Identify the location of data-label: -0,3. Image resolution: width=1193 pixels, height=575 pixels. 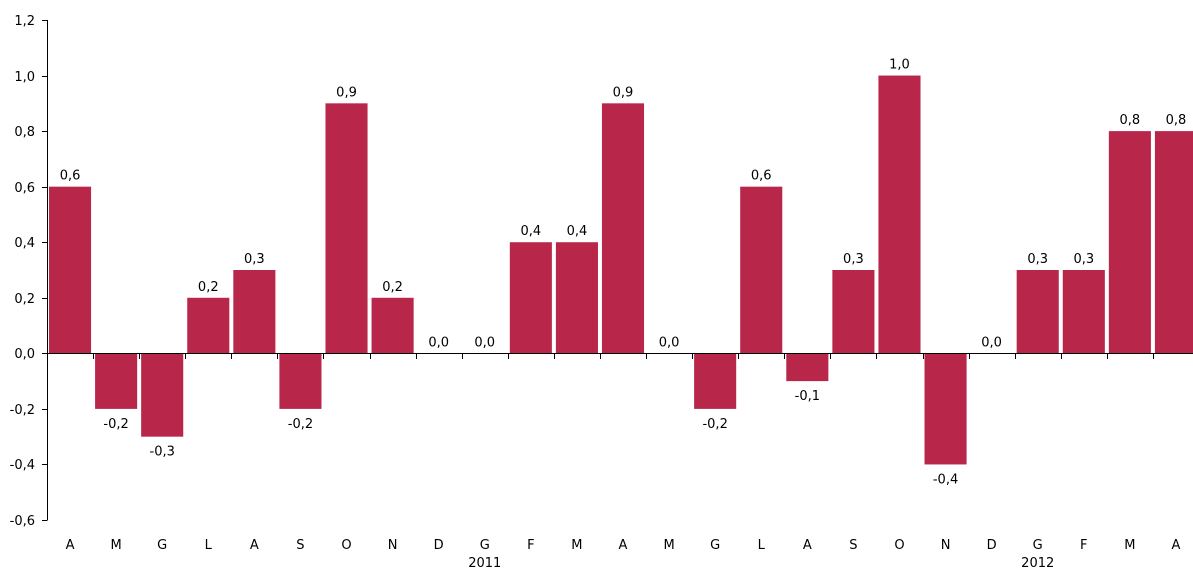
(162, 452).